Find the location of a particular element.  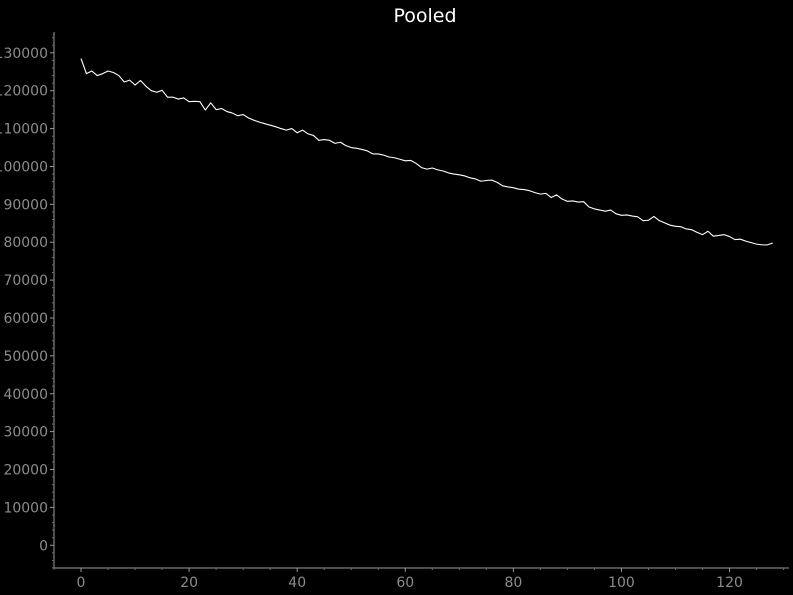

x-axis: 0 20 40 60 80 100 120 is located at coordinates (421, 579).